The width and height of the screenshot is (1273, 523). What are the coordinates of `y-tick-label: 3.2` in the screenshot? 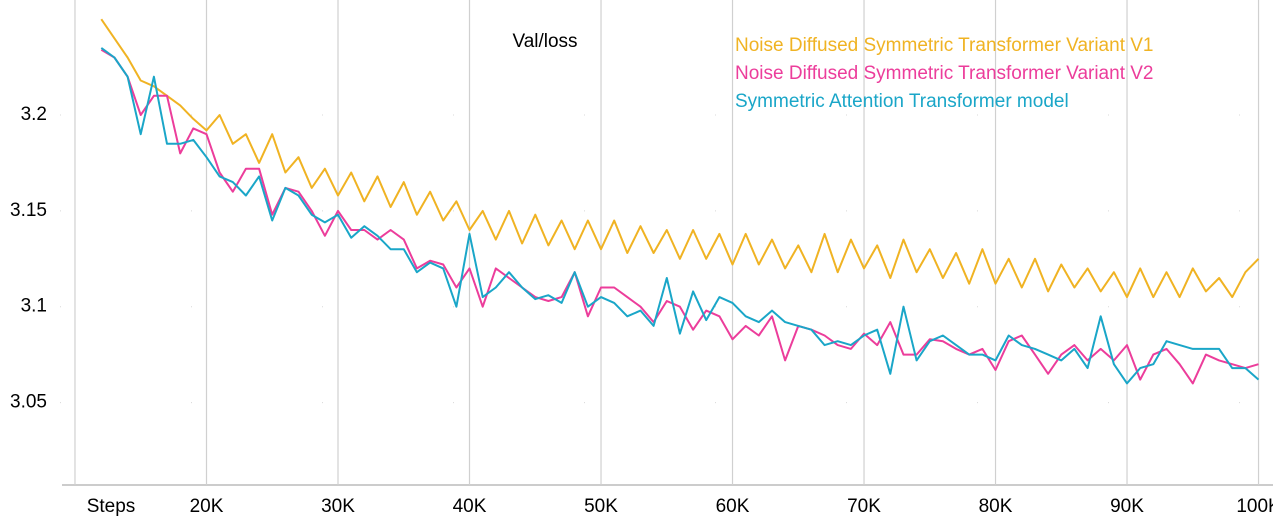 It's located at (34, 114).